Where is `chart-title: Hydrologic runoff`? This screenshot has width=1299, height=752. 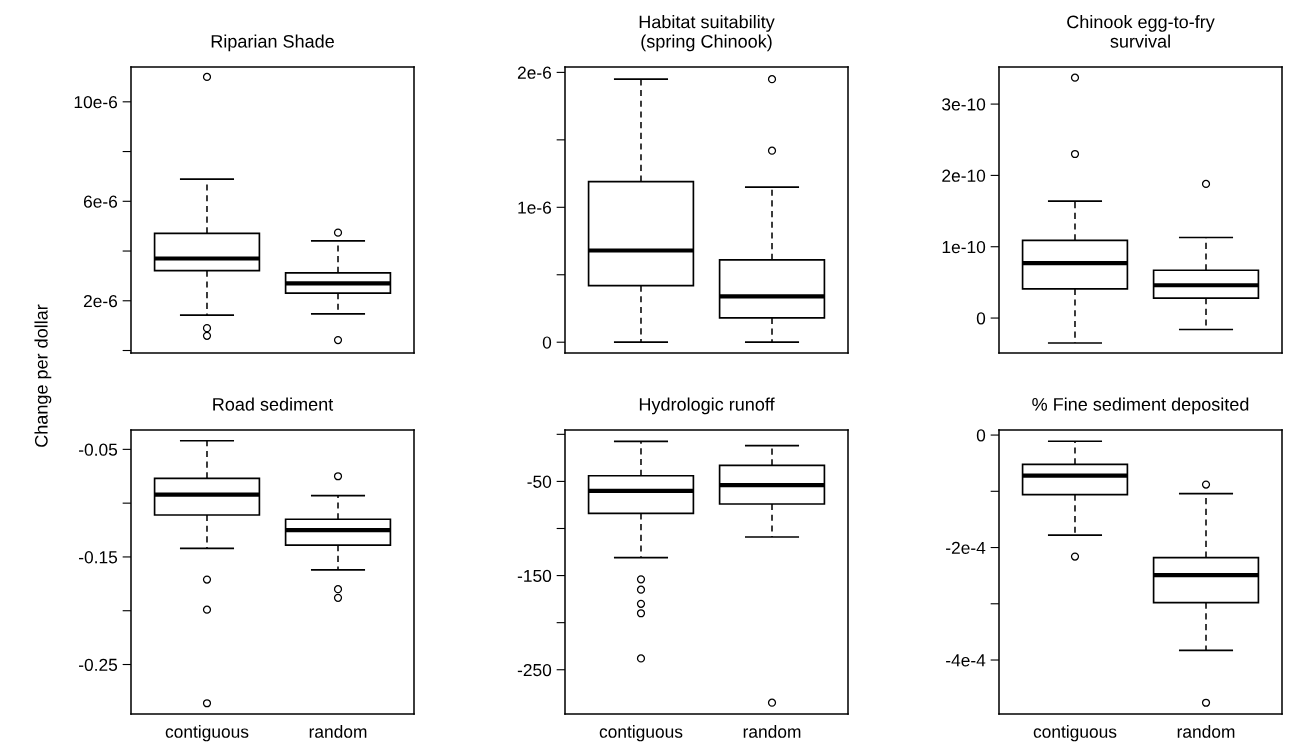 chart-title: Hydrologic runoff is located at coordinates (707, 406).